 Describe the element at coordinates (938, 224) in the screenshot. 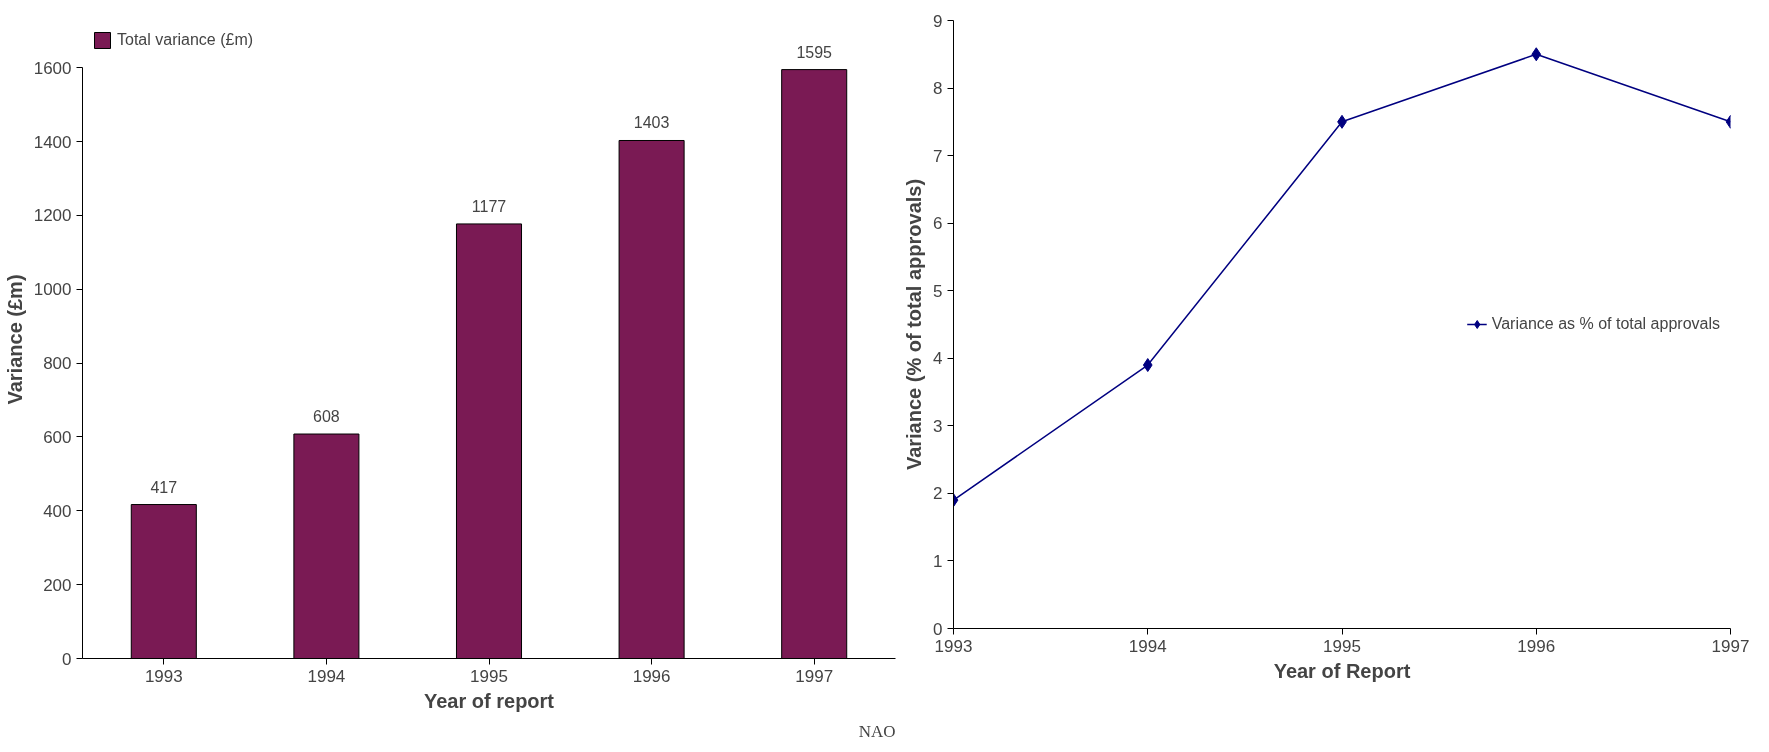

I see `y-tick-label: 6` at that location.